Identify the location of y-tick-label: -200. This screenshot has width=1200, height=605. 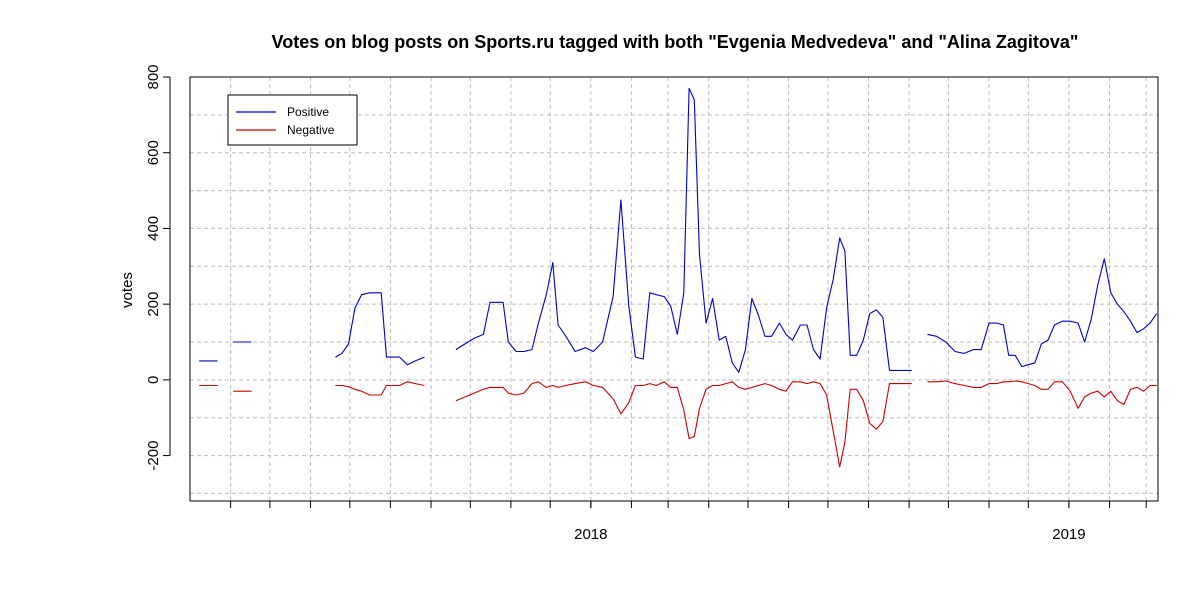
(153, 456).